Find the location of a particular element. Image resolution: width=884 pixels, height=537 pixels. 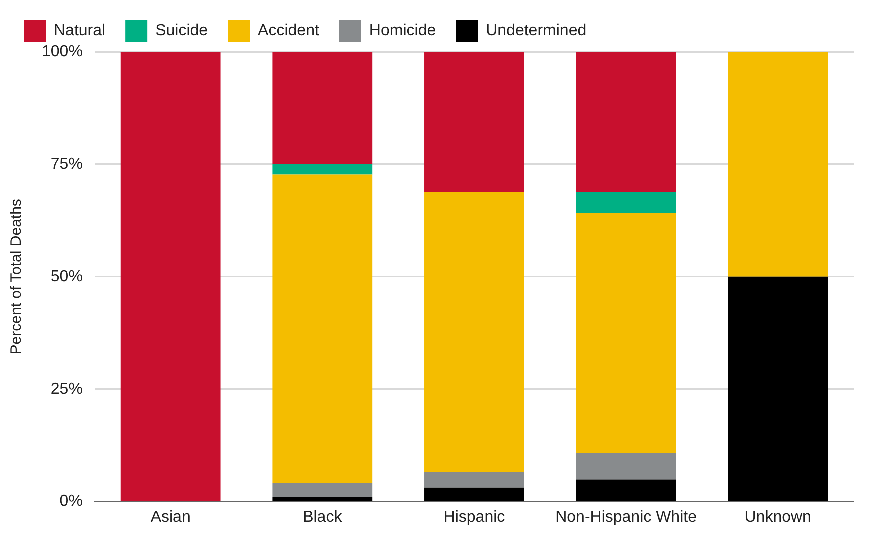

x-tick-label: Hispanic is located at coordinates (475, 517).